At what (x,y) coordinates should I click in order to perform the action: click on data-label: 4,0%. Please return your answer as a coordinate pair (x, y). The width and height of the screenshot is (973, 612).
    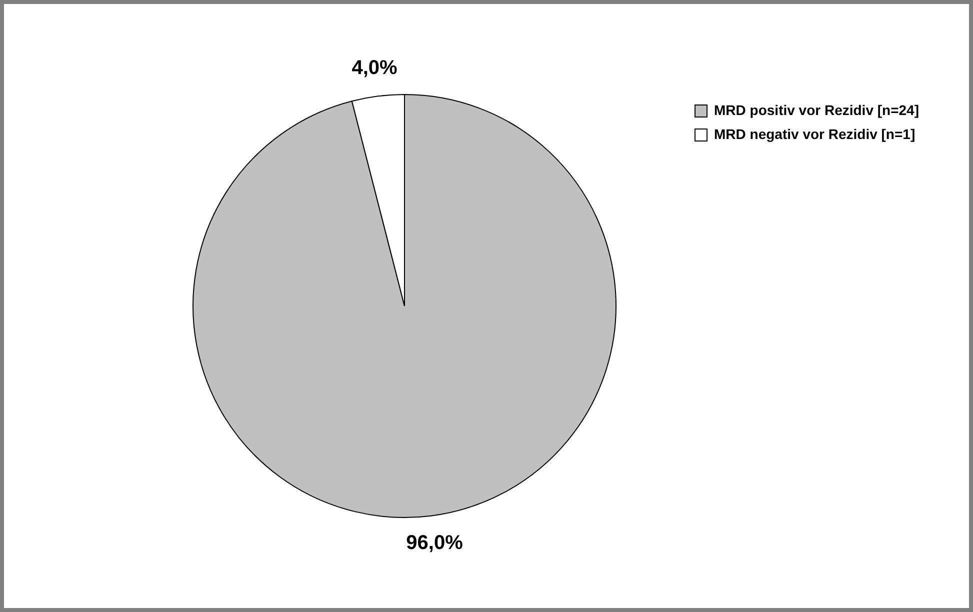
    Looking at the image, I should click on (375, 67).